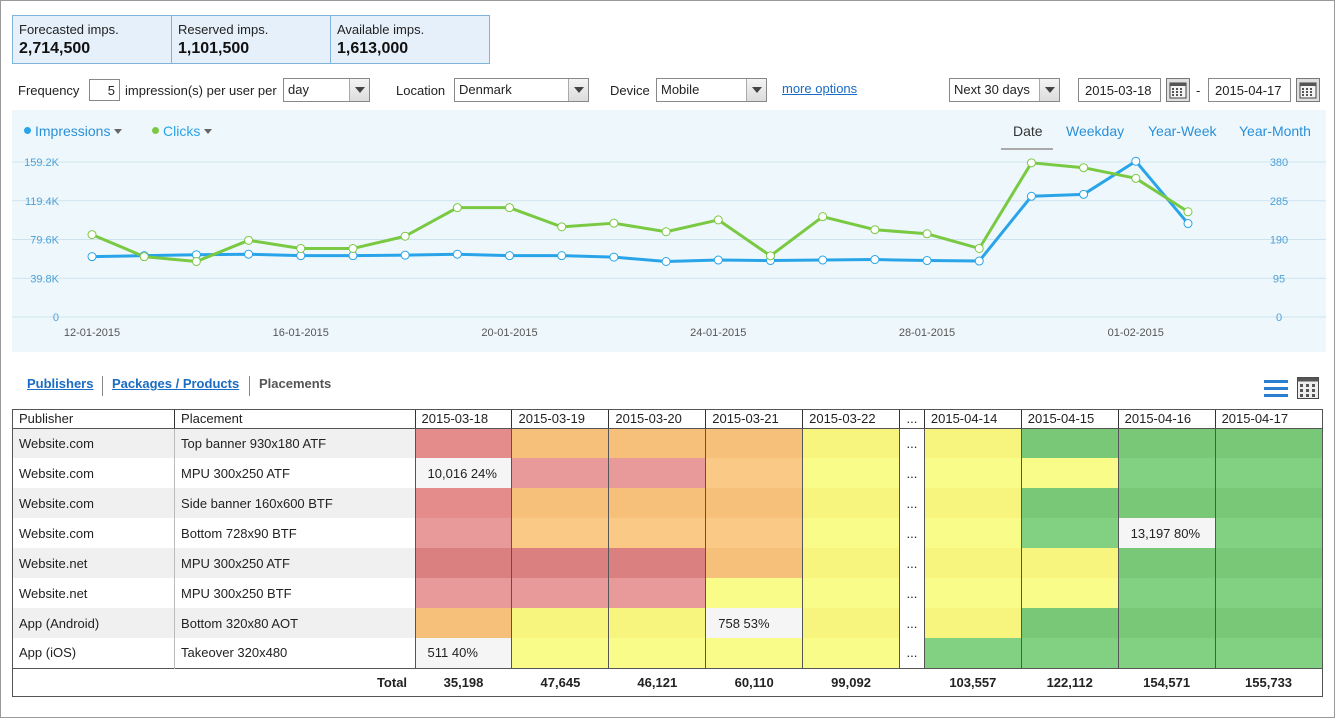 This screenshot has width=1335, height=718. I want to click on legend-impressions: Impressions, so click(73, 131).